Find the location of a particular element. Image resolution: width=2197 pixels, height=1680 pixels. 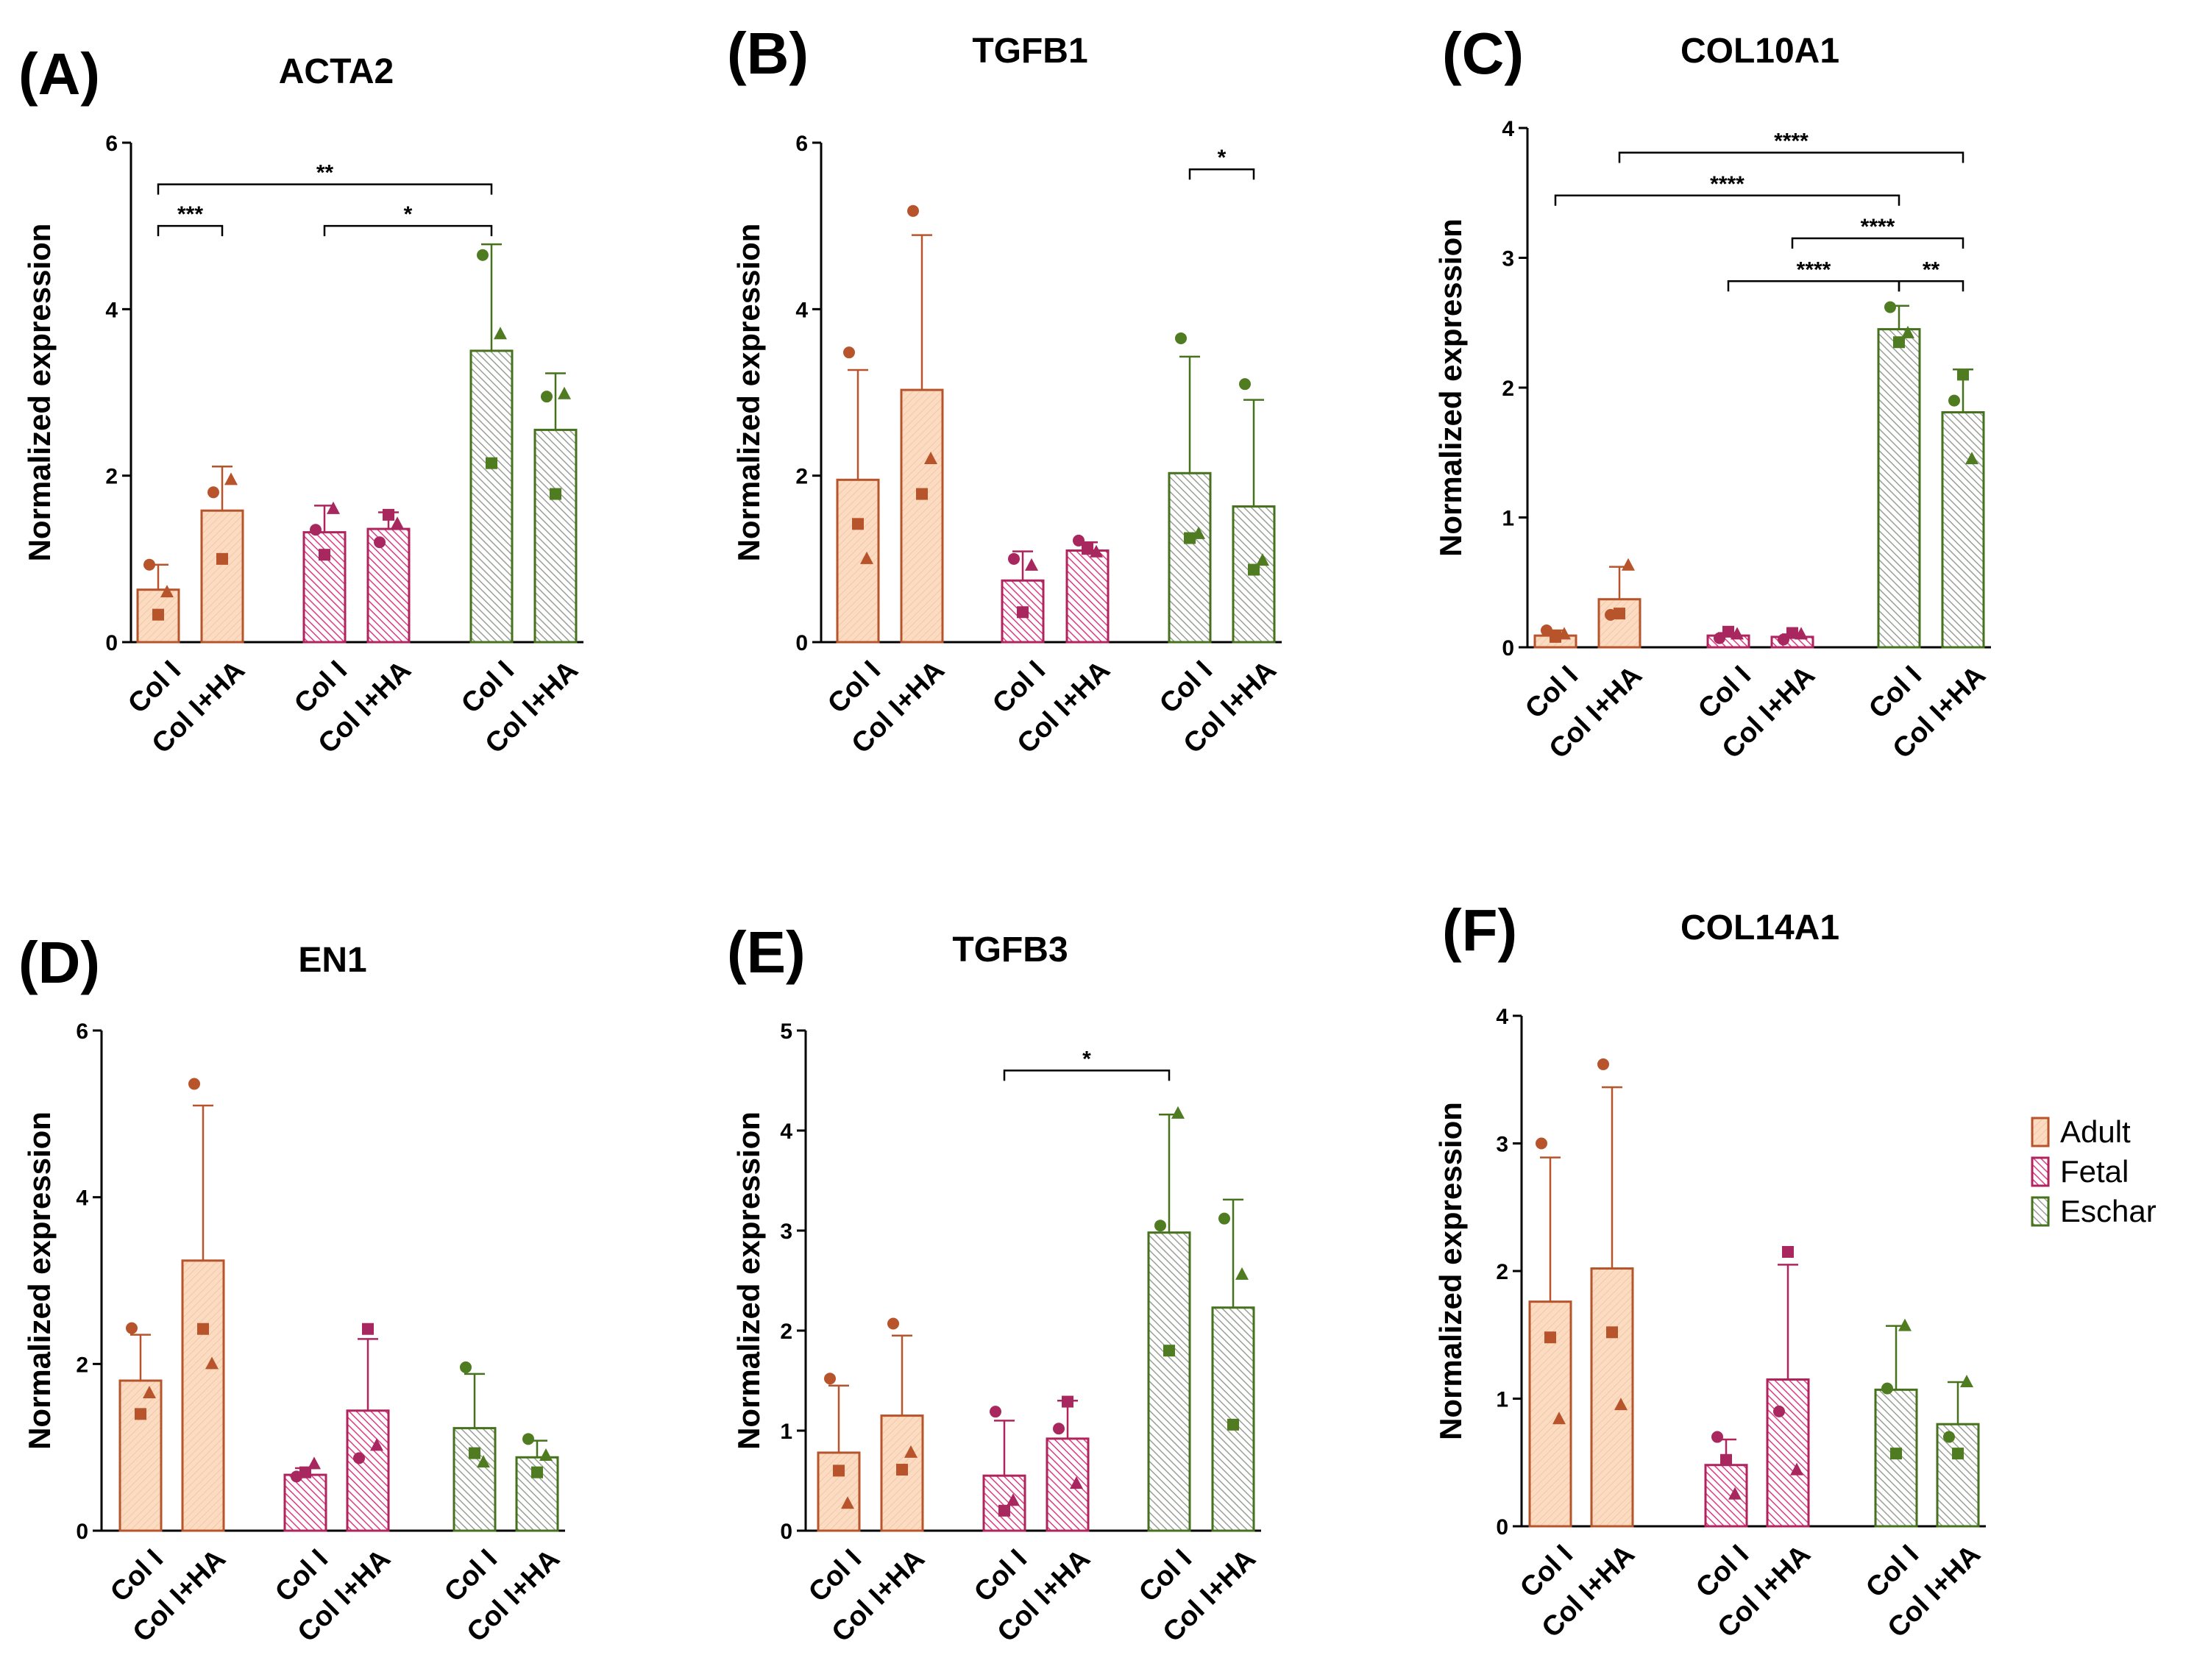

bar-eschar-col-i-ha is located at coordinates (555, 536).